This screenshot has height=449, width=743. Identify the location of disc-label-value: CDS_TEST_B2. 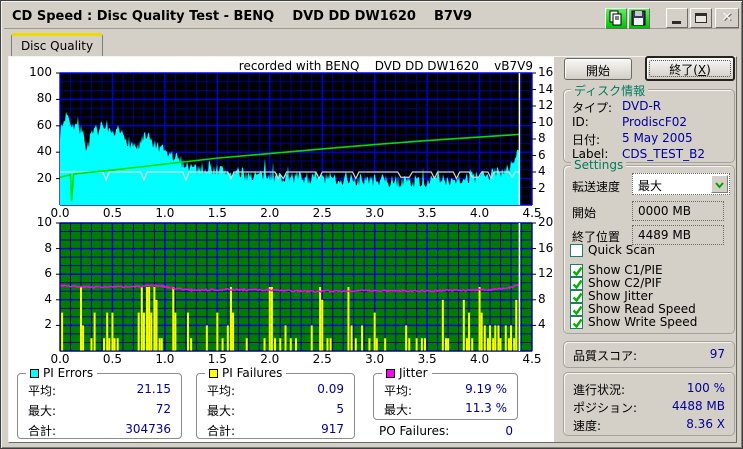
(663, 154).